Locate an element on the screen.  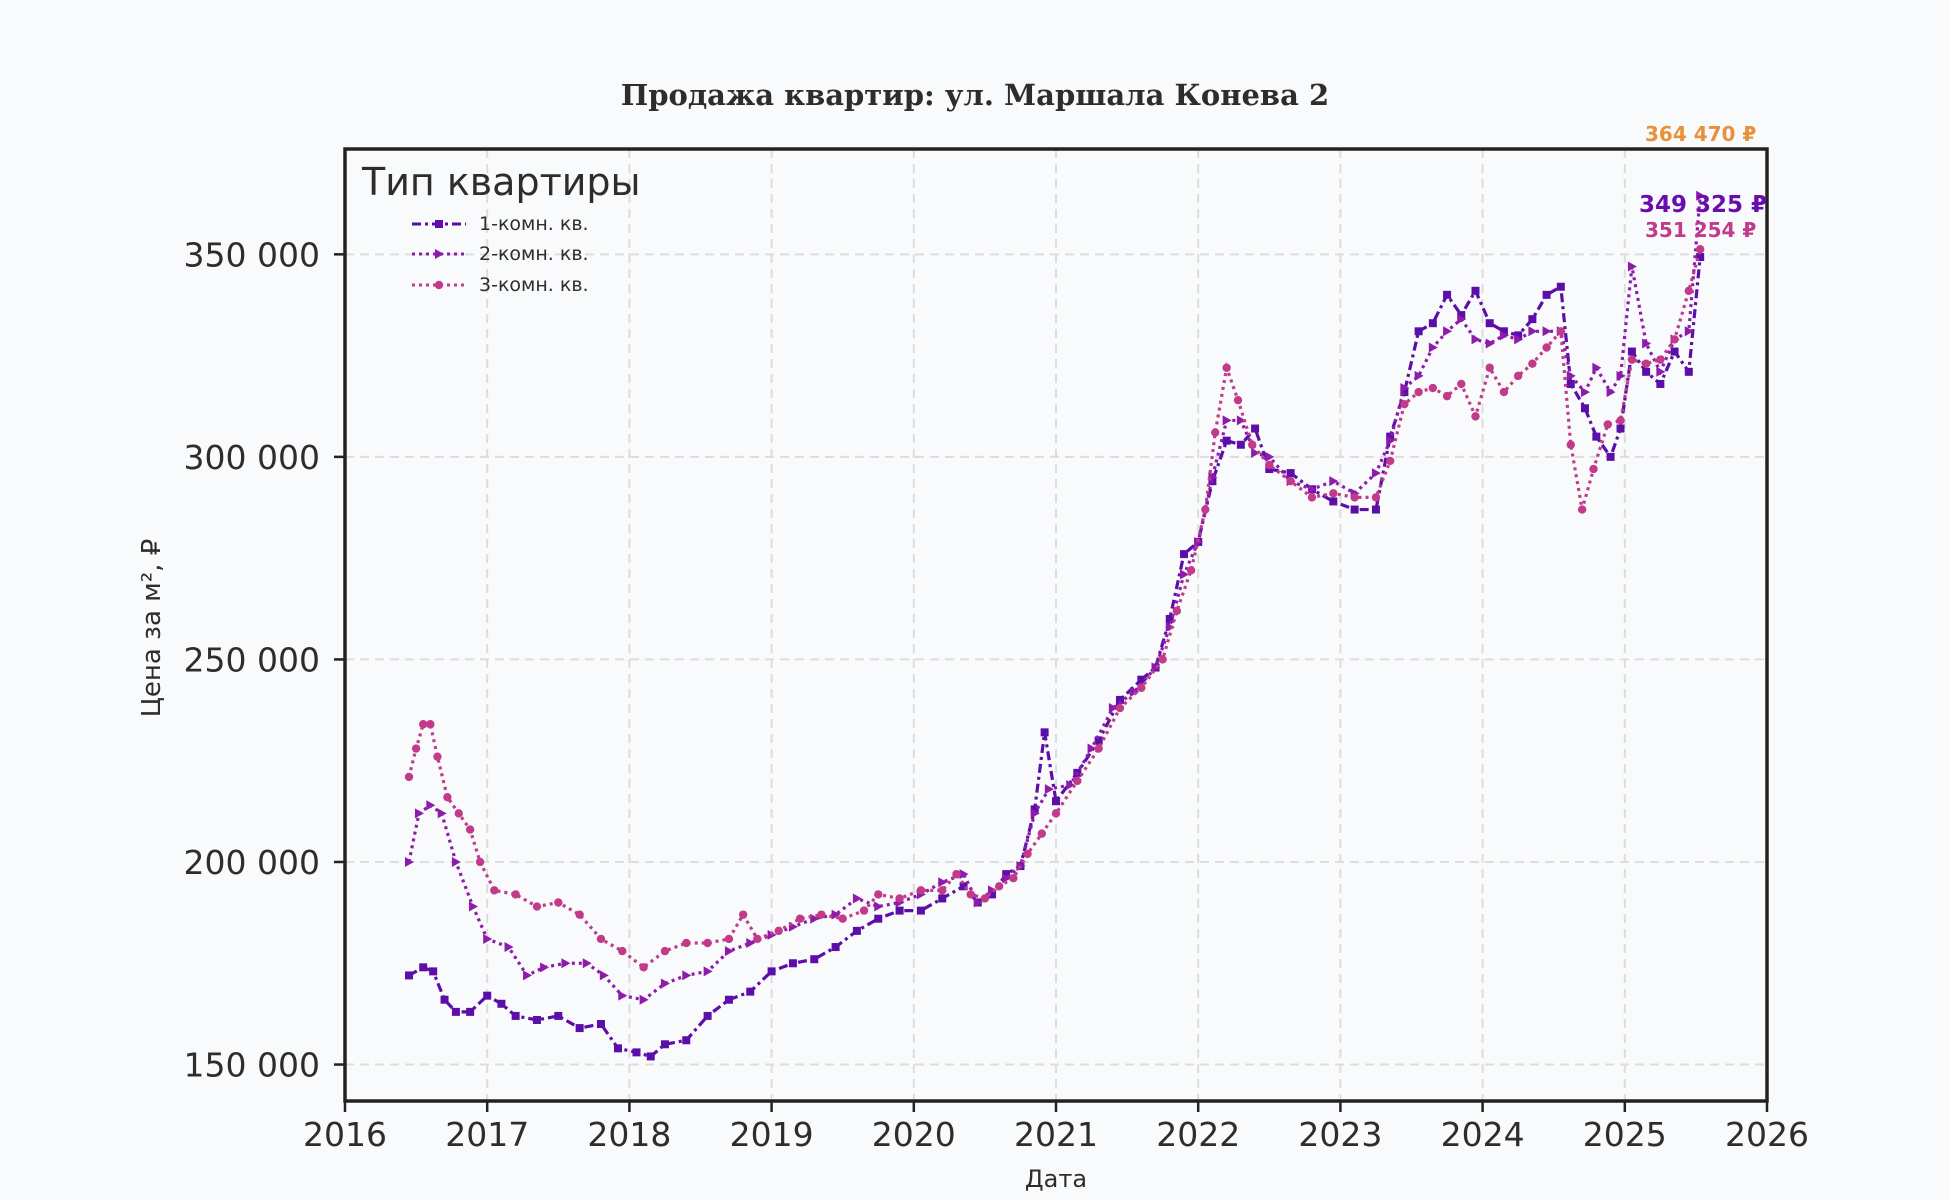
x-tick-label: 2022 is located at coordinates (1198, 1134).